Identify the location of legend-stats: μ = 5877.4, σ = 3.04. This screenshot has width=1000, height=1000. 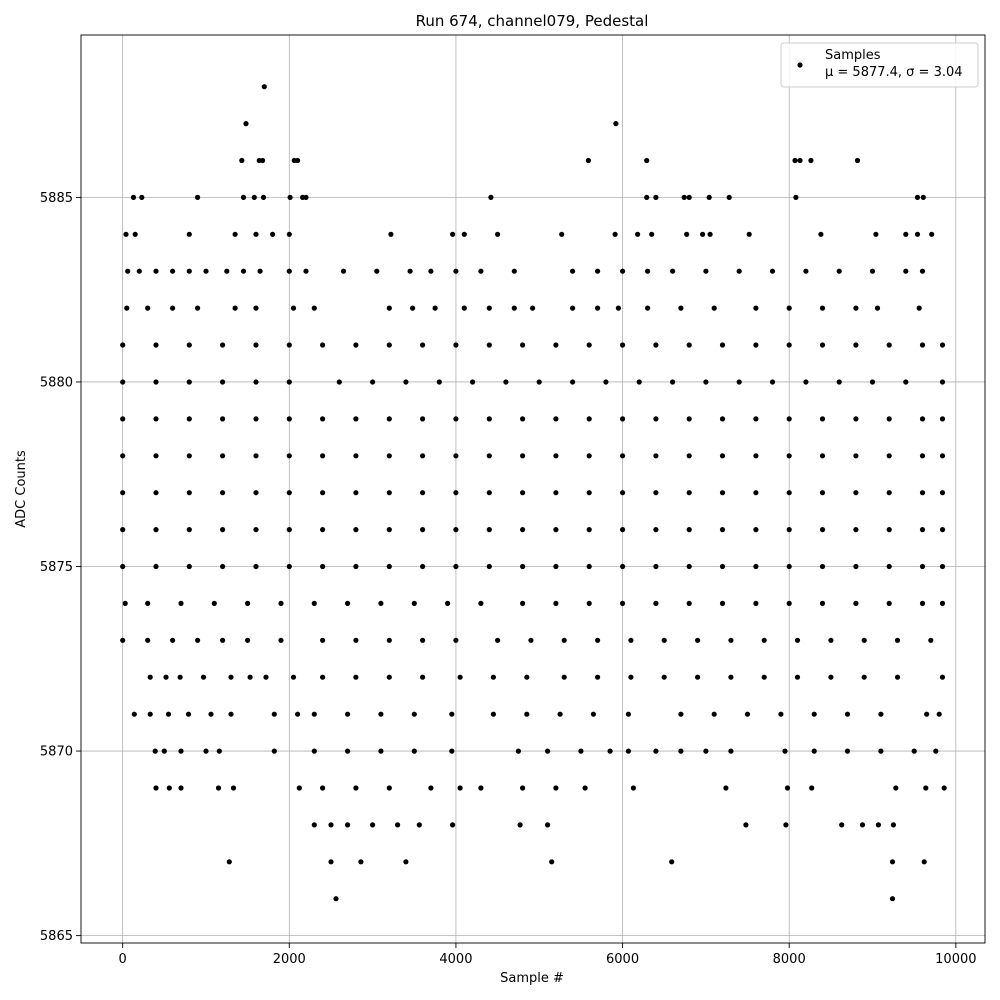
(894, 72).